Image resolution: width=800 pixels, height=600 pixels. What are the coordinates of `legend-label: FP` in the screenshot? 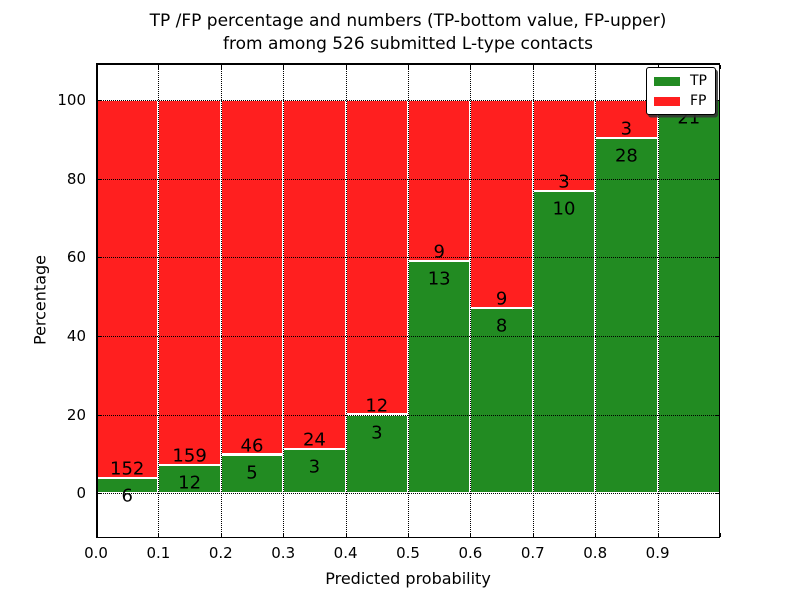 It's located at (698, 101).